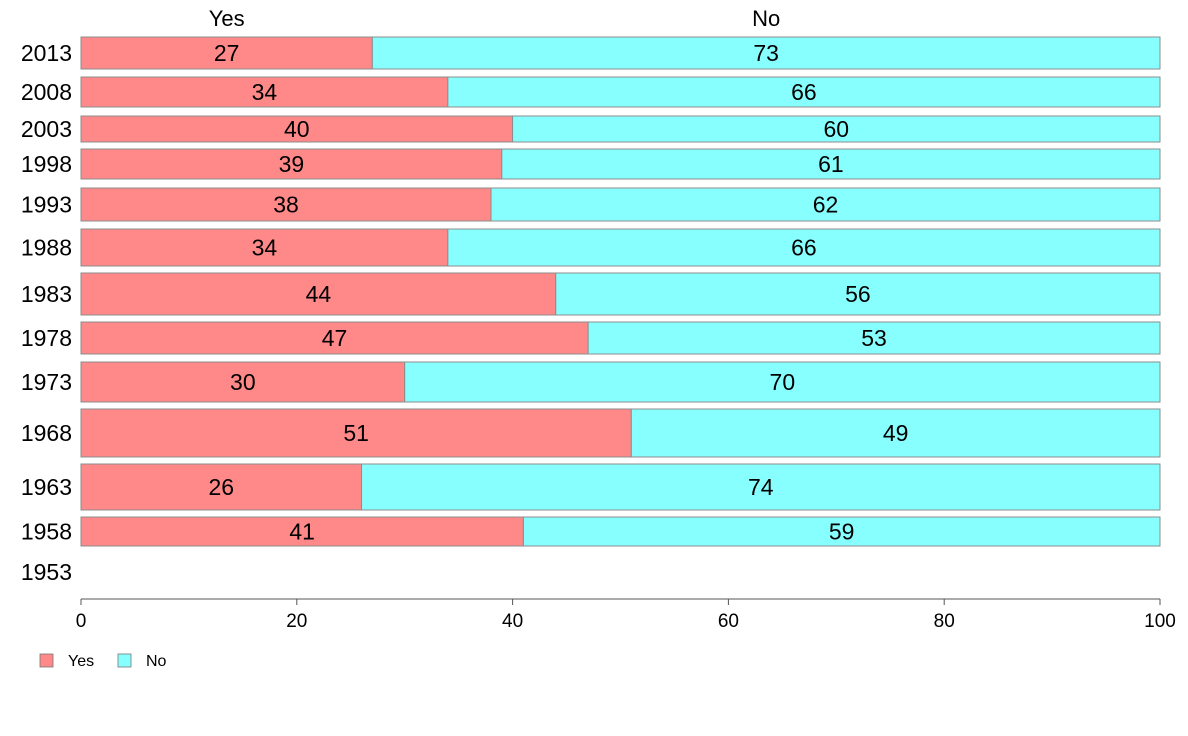 The height and width of the screenshot is (736, 1188). I want to click on data-label-no-1993: 62, so click(826, 205).